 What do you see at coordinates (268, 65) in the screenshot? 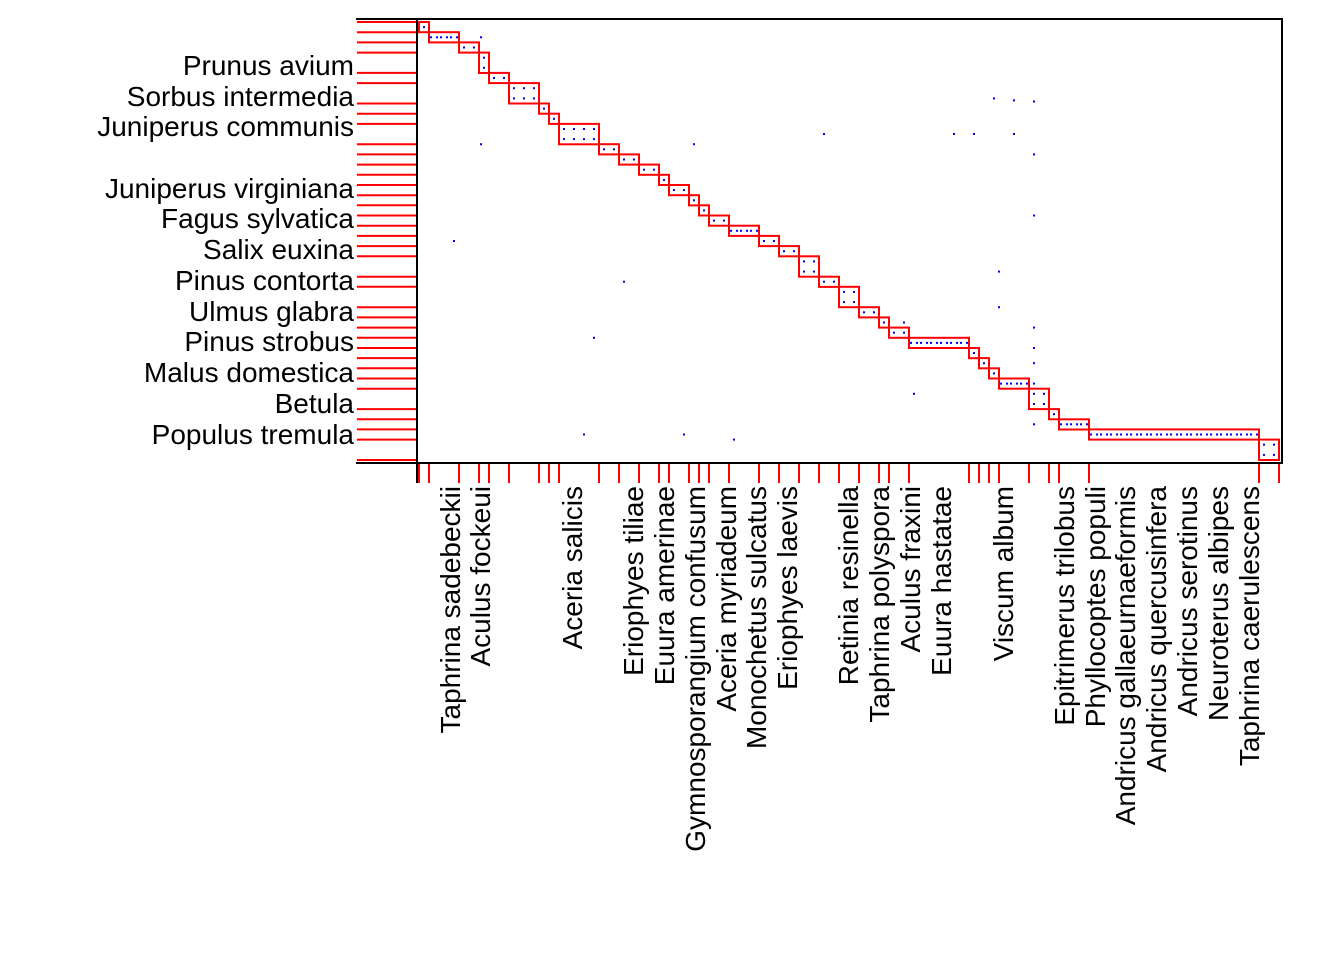
I see `y-tick-label: Prunus avium` at bounding box center [268, 65].